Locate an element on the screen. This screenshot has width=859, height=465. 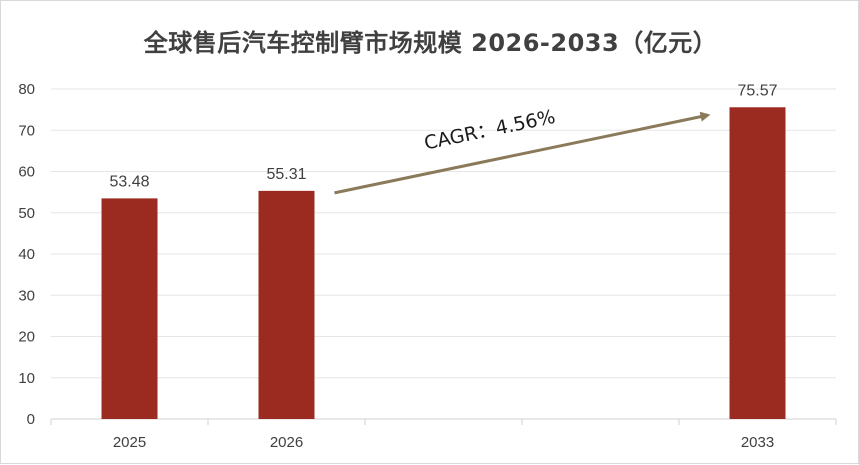
y-tick-label-10: 10 is located at coordinates (26, 378).